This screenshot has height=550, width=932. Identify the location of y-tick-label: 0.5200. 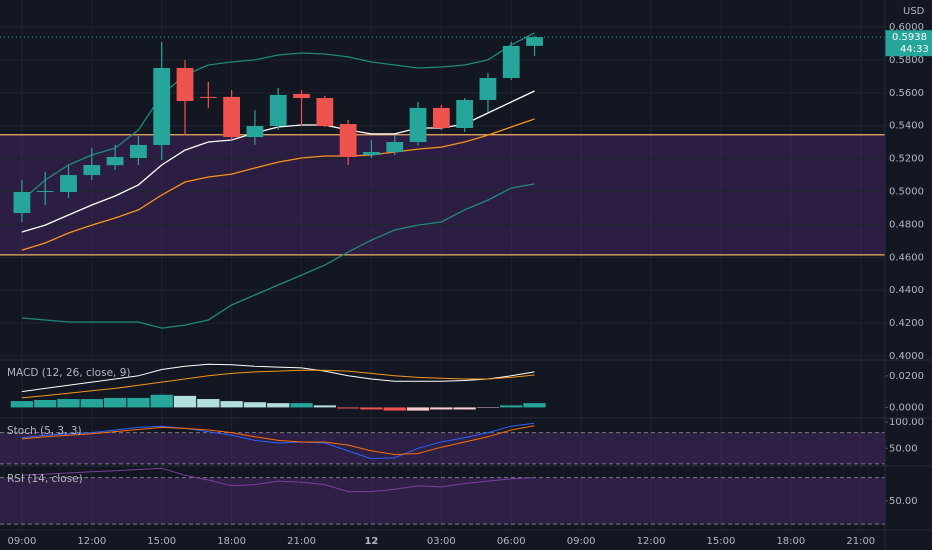
(906, 159).